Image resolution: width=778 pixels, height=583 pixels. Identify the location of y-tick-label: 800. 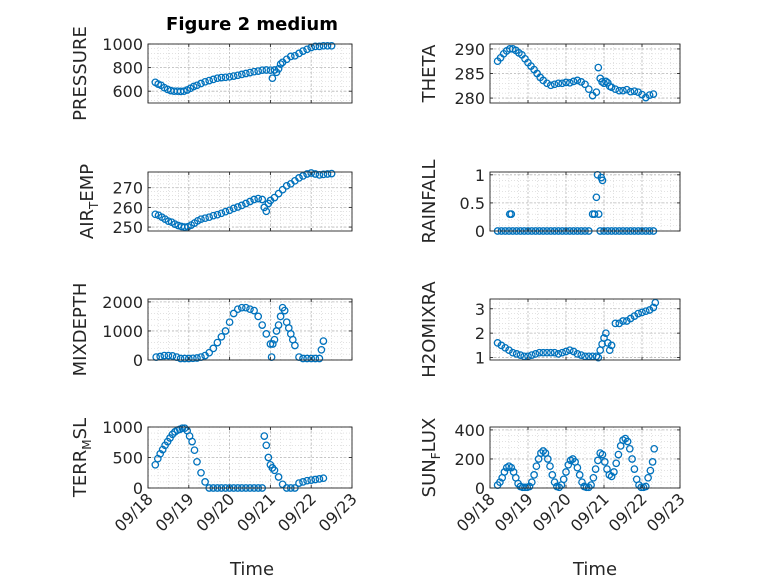
(127, 68).